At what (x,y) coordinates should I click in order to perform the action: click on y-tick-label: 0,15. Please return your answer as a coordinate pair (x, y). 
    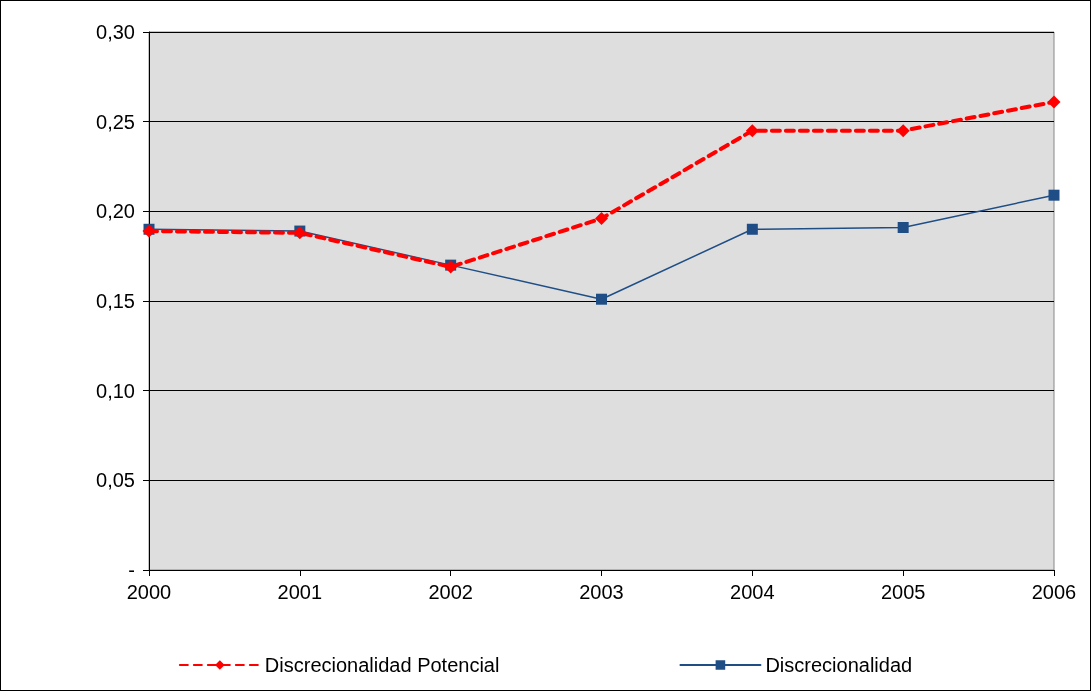
    Looking at the image, I should click on (115, 301).